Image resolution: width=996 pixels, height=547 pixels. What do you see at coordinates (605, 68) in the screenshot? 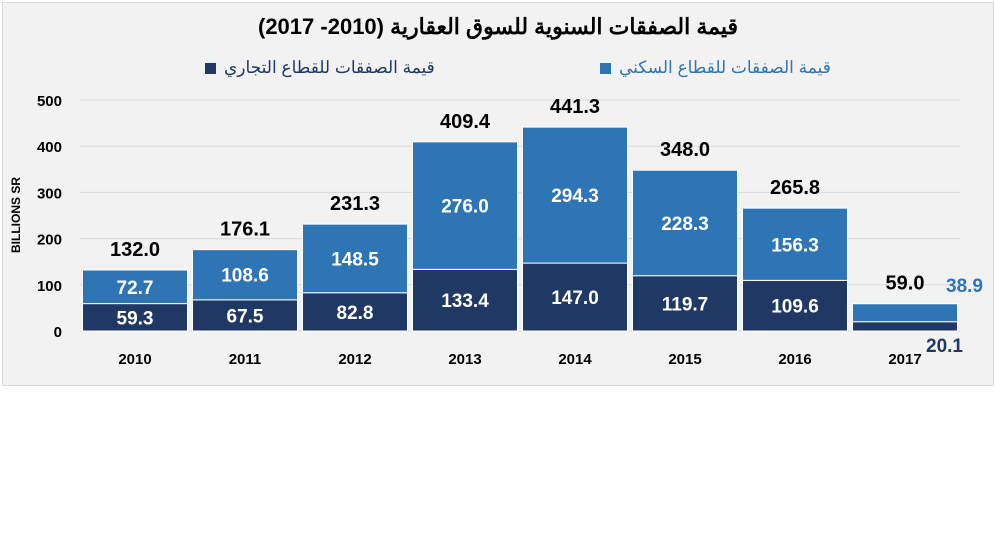
I see `legend-residential-swatch` at bounding box center [605, 68].